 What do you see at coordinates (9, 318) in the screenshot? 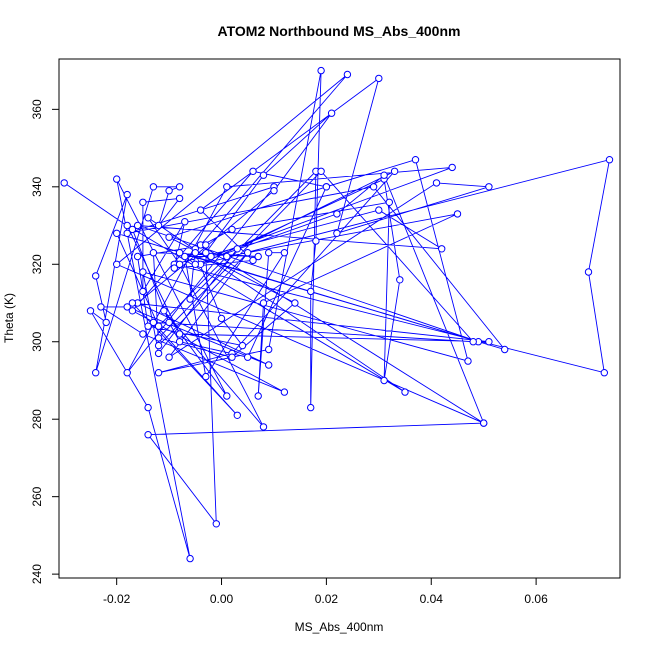
I see `y-axis-label: Theta (K)` at bounding box center [9, 318].